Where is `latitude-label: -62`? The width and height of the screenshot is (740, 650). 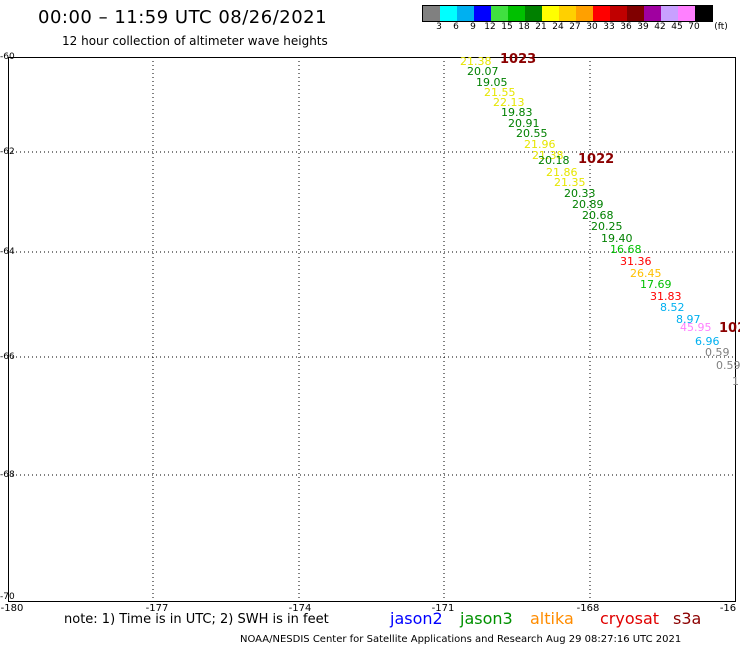
latitude-label: -62 is located at coordinates (7, 152).